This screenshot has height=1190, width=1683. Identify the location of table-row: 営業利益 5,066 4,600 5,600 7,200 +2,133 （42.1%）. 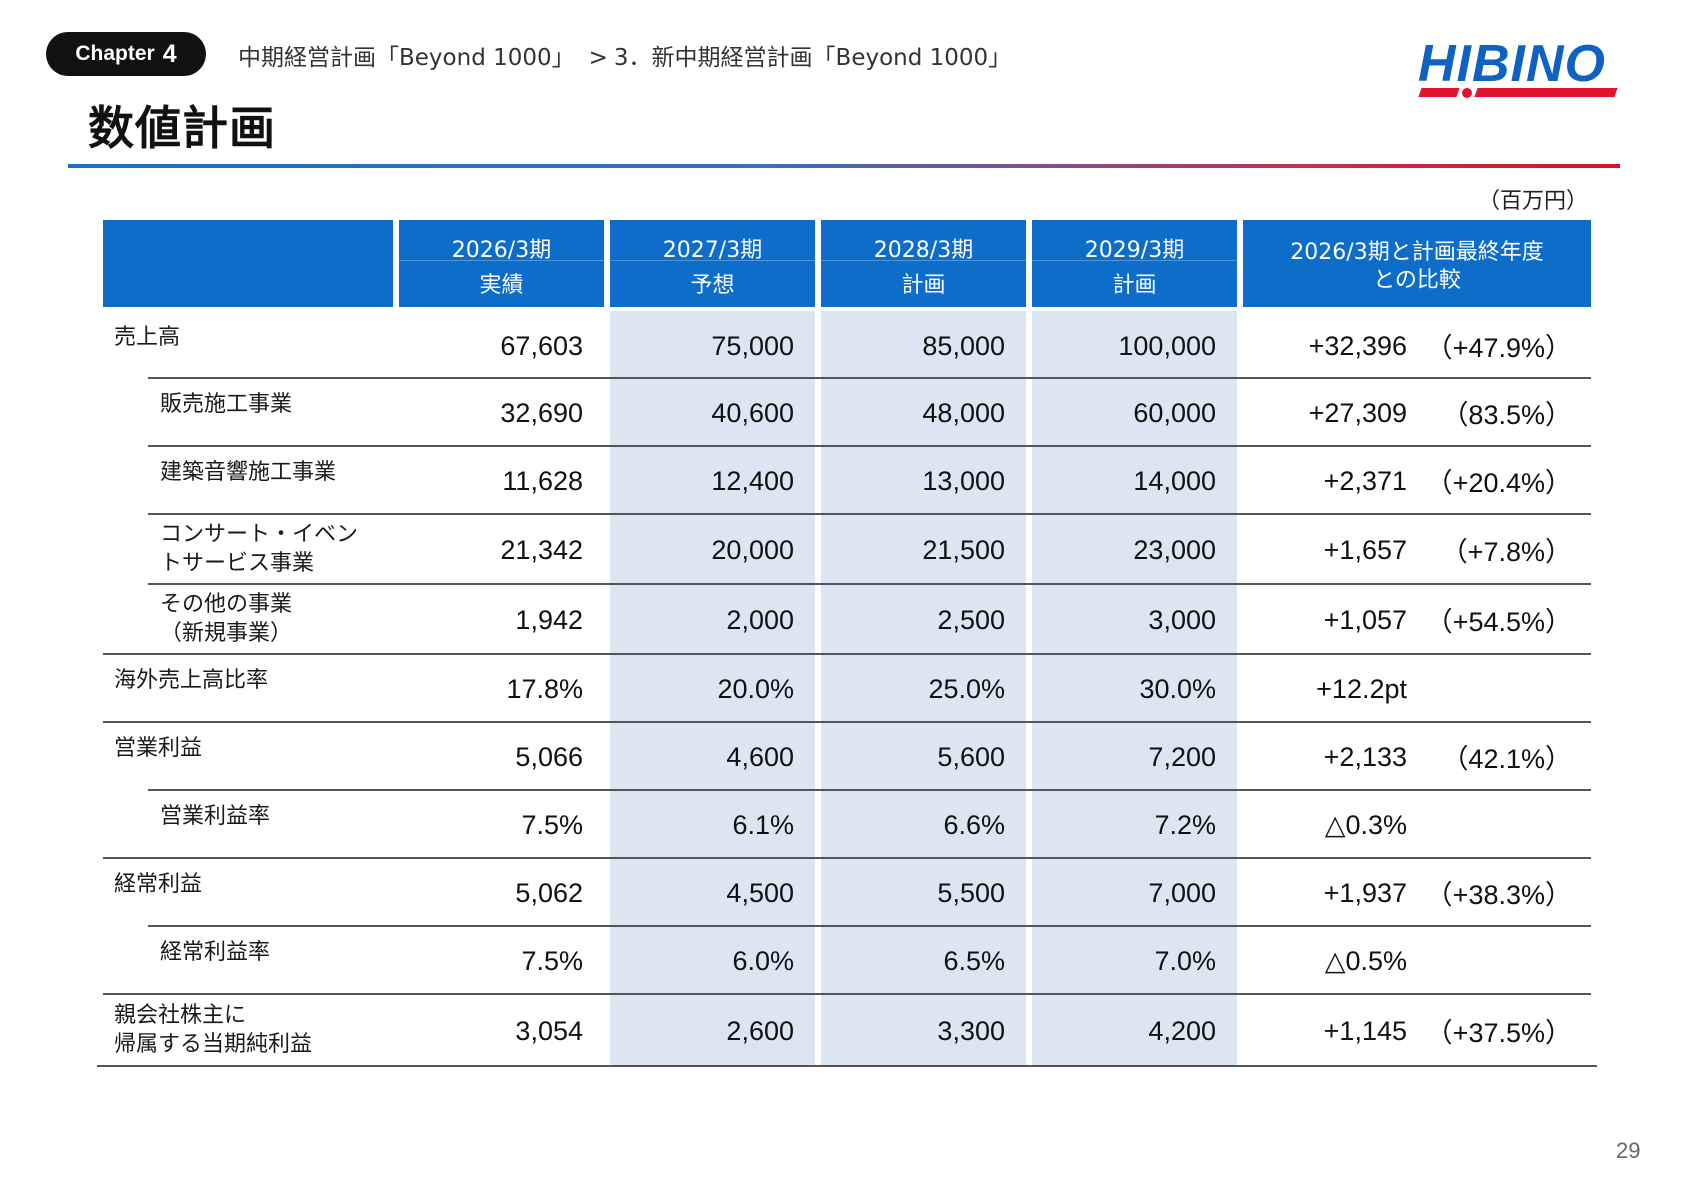
(841, 756).